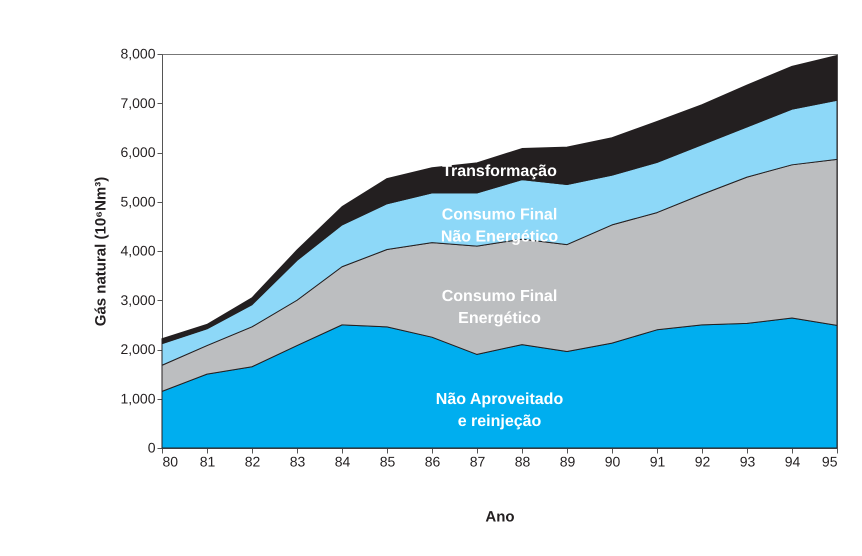  I want to click on x-tick-label: 91, so click(658, 462).